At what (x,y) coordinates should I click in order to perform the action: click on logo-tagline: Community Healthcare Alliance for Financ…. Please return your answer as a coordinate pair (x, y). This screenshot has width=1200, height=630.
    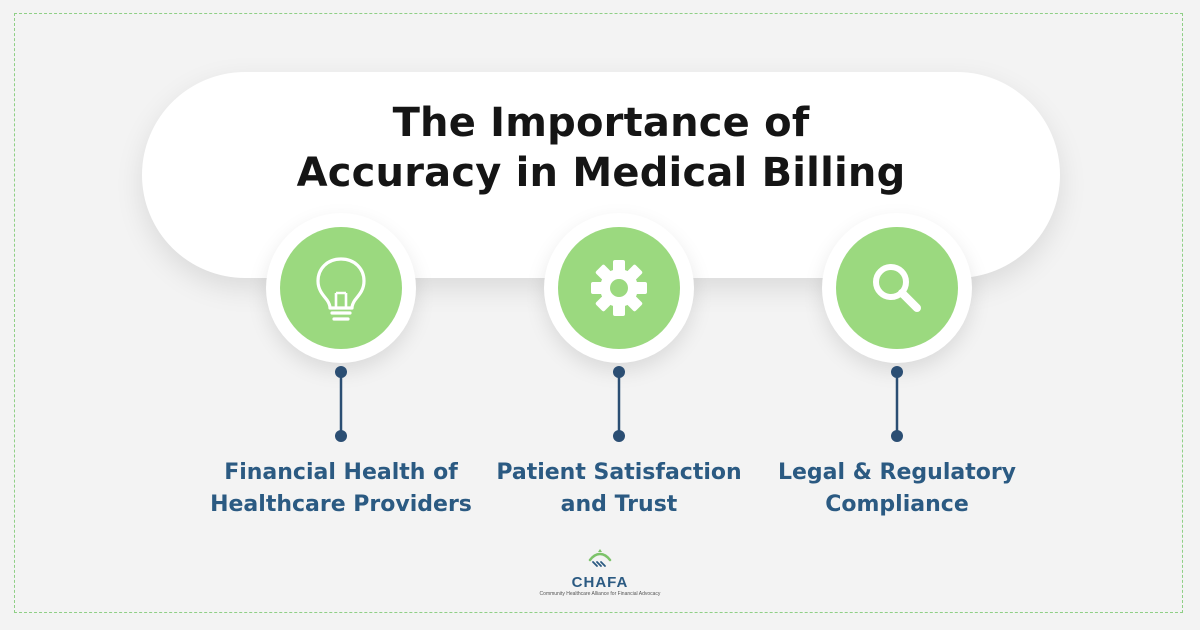
    Looking at the image, I should click on (600, 594).